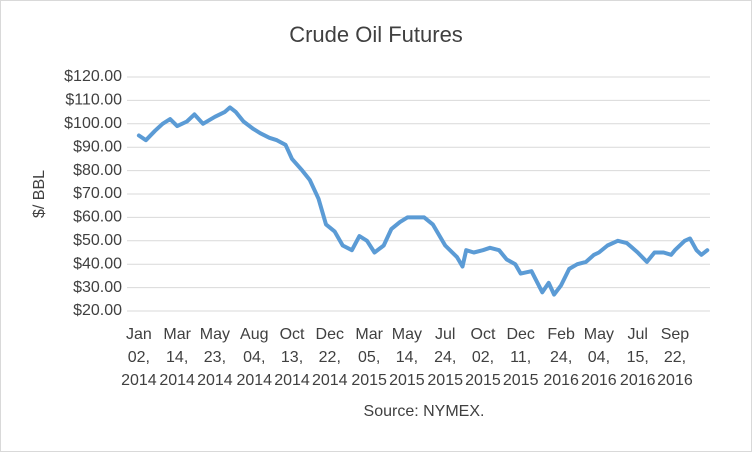  I want to click on x-tick-label: May 14, 2015, so click(407, 357).